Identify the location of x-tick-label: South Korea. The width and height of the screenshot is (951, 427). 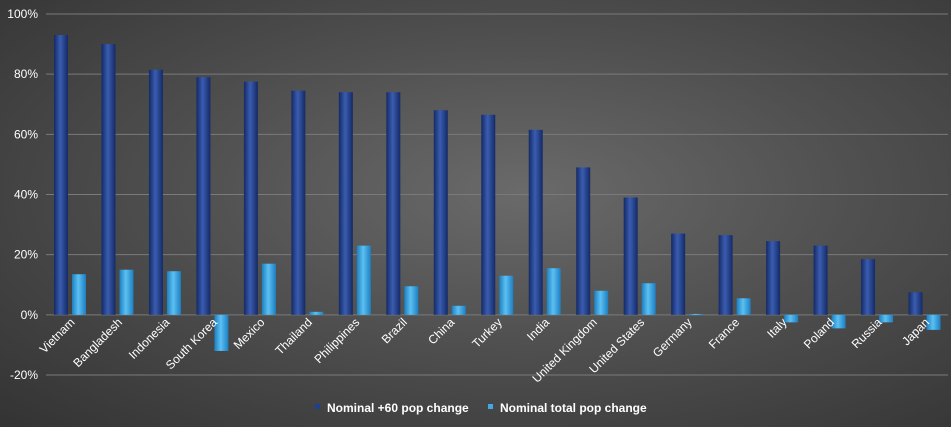
(191, 343).